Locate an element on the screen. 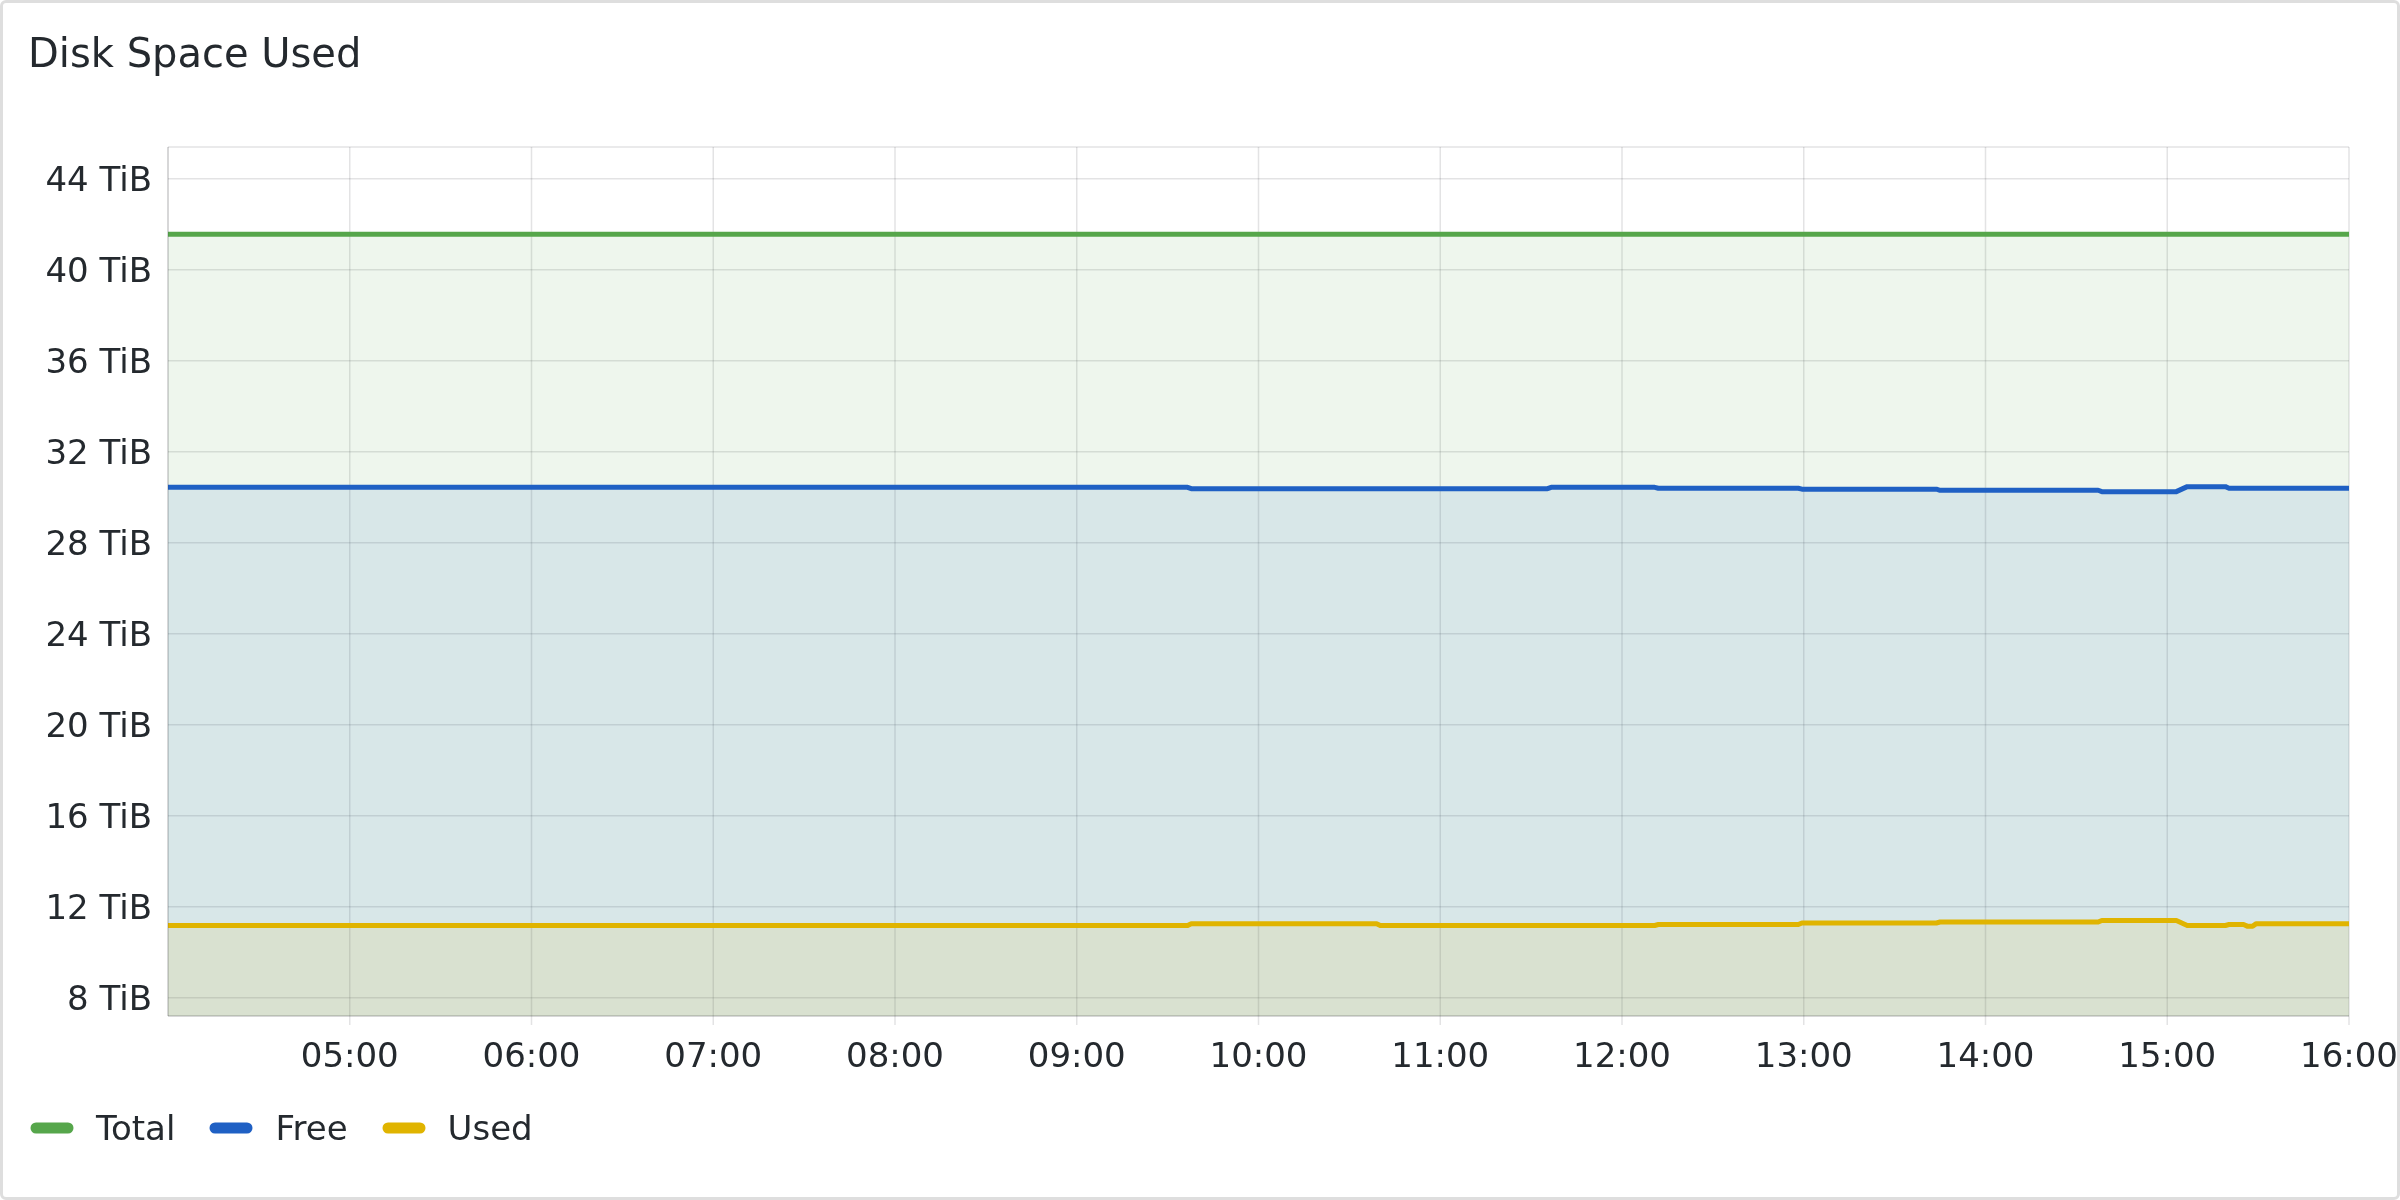 The image size is (2400, 1200). x-tick-label: 09:00 is located at coordinates (1076, 1055).